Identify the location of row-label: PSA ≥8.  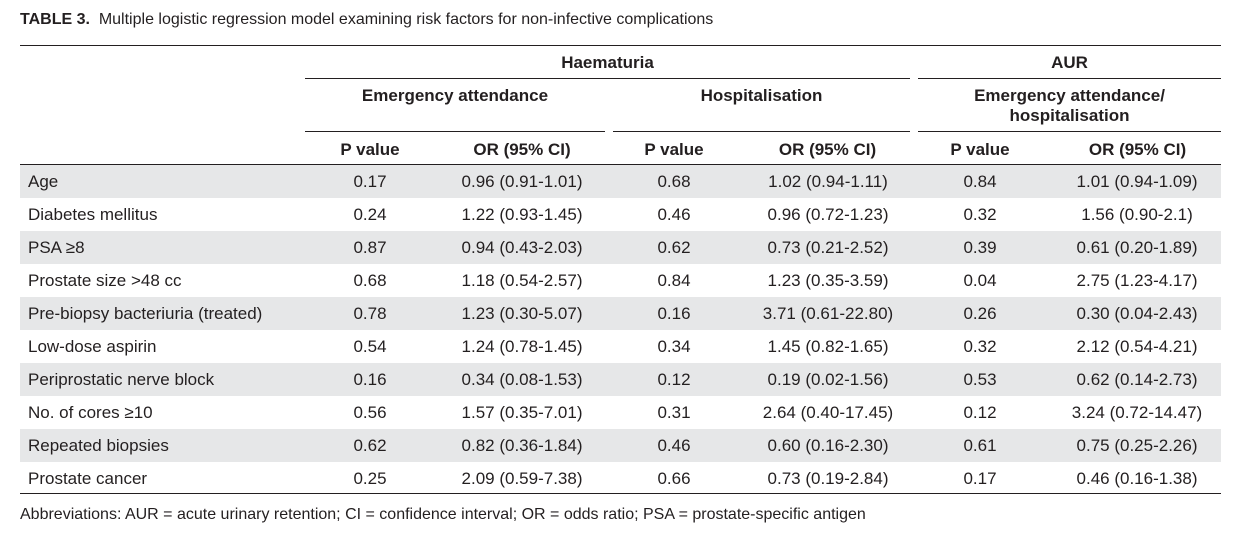
(56, 247).